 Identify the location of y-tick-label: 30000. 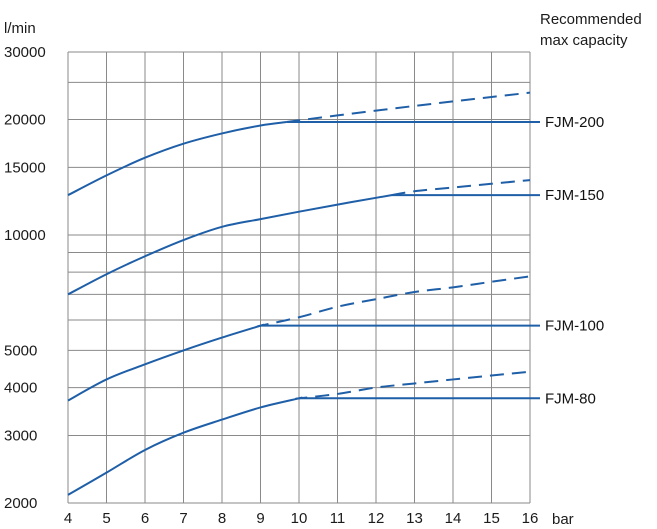
(25, 52).